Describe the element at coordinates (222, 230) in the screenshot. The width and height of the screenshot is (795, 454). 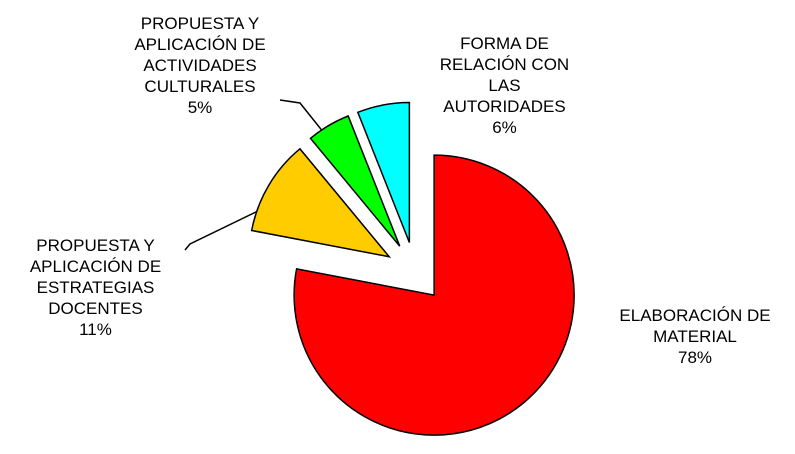
I see `leader-line` at that location.